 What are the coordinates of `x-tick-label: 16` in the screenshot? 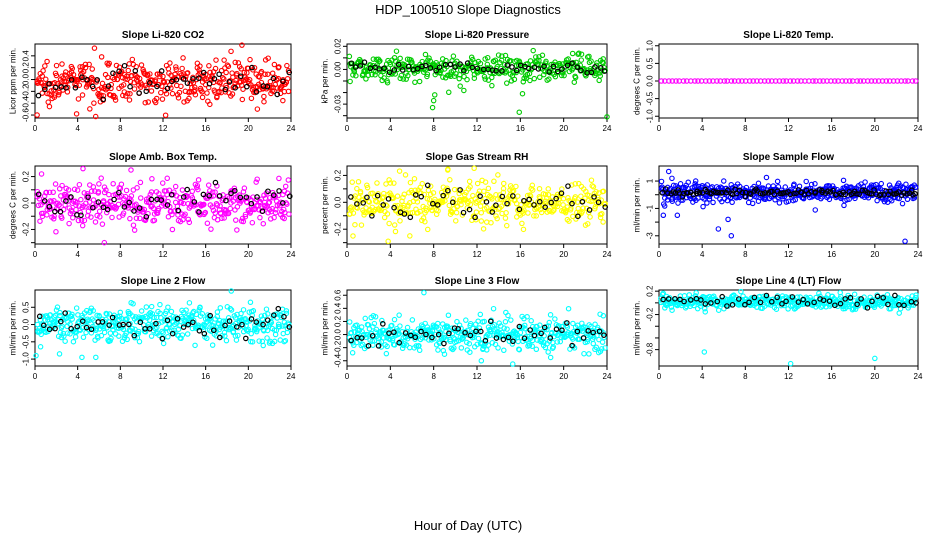 It's located at (831, 128).